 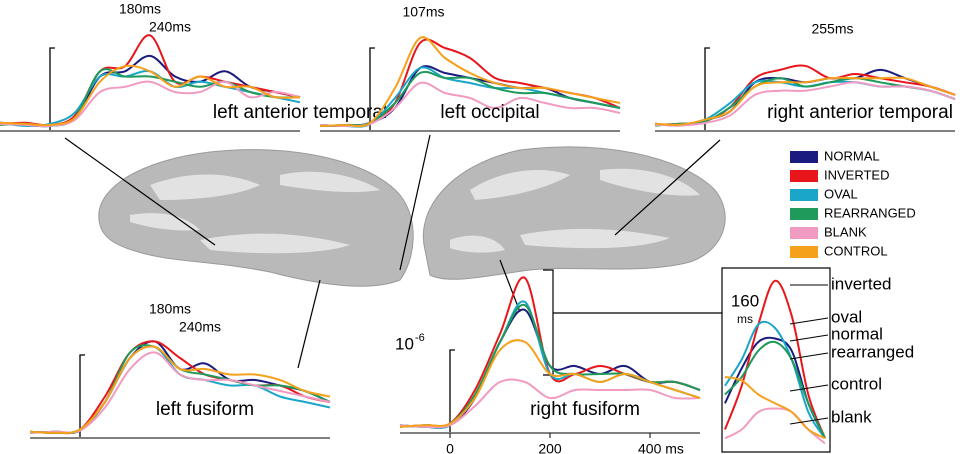 I want to click on panel-title: left anterior temporal, so click(x=300, y=112).